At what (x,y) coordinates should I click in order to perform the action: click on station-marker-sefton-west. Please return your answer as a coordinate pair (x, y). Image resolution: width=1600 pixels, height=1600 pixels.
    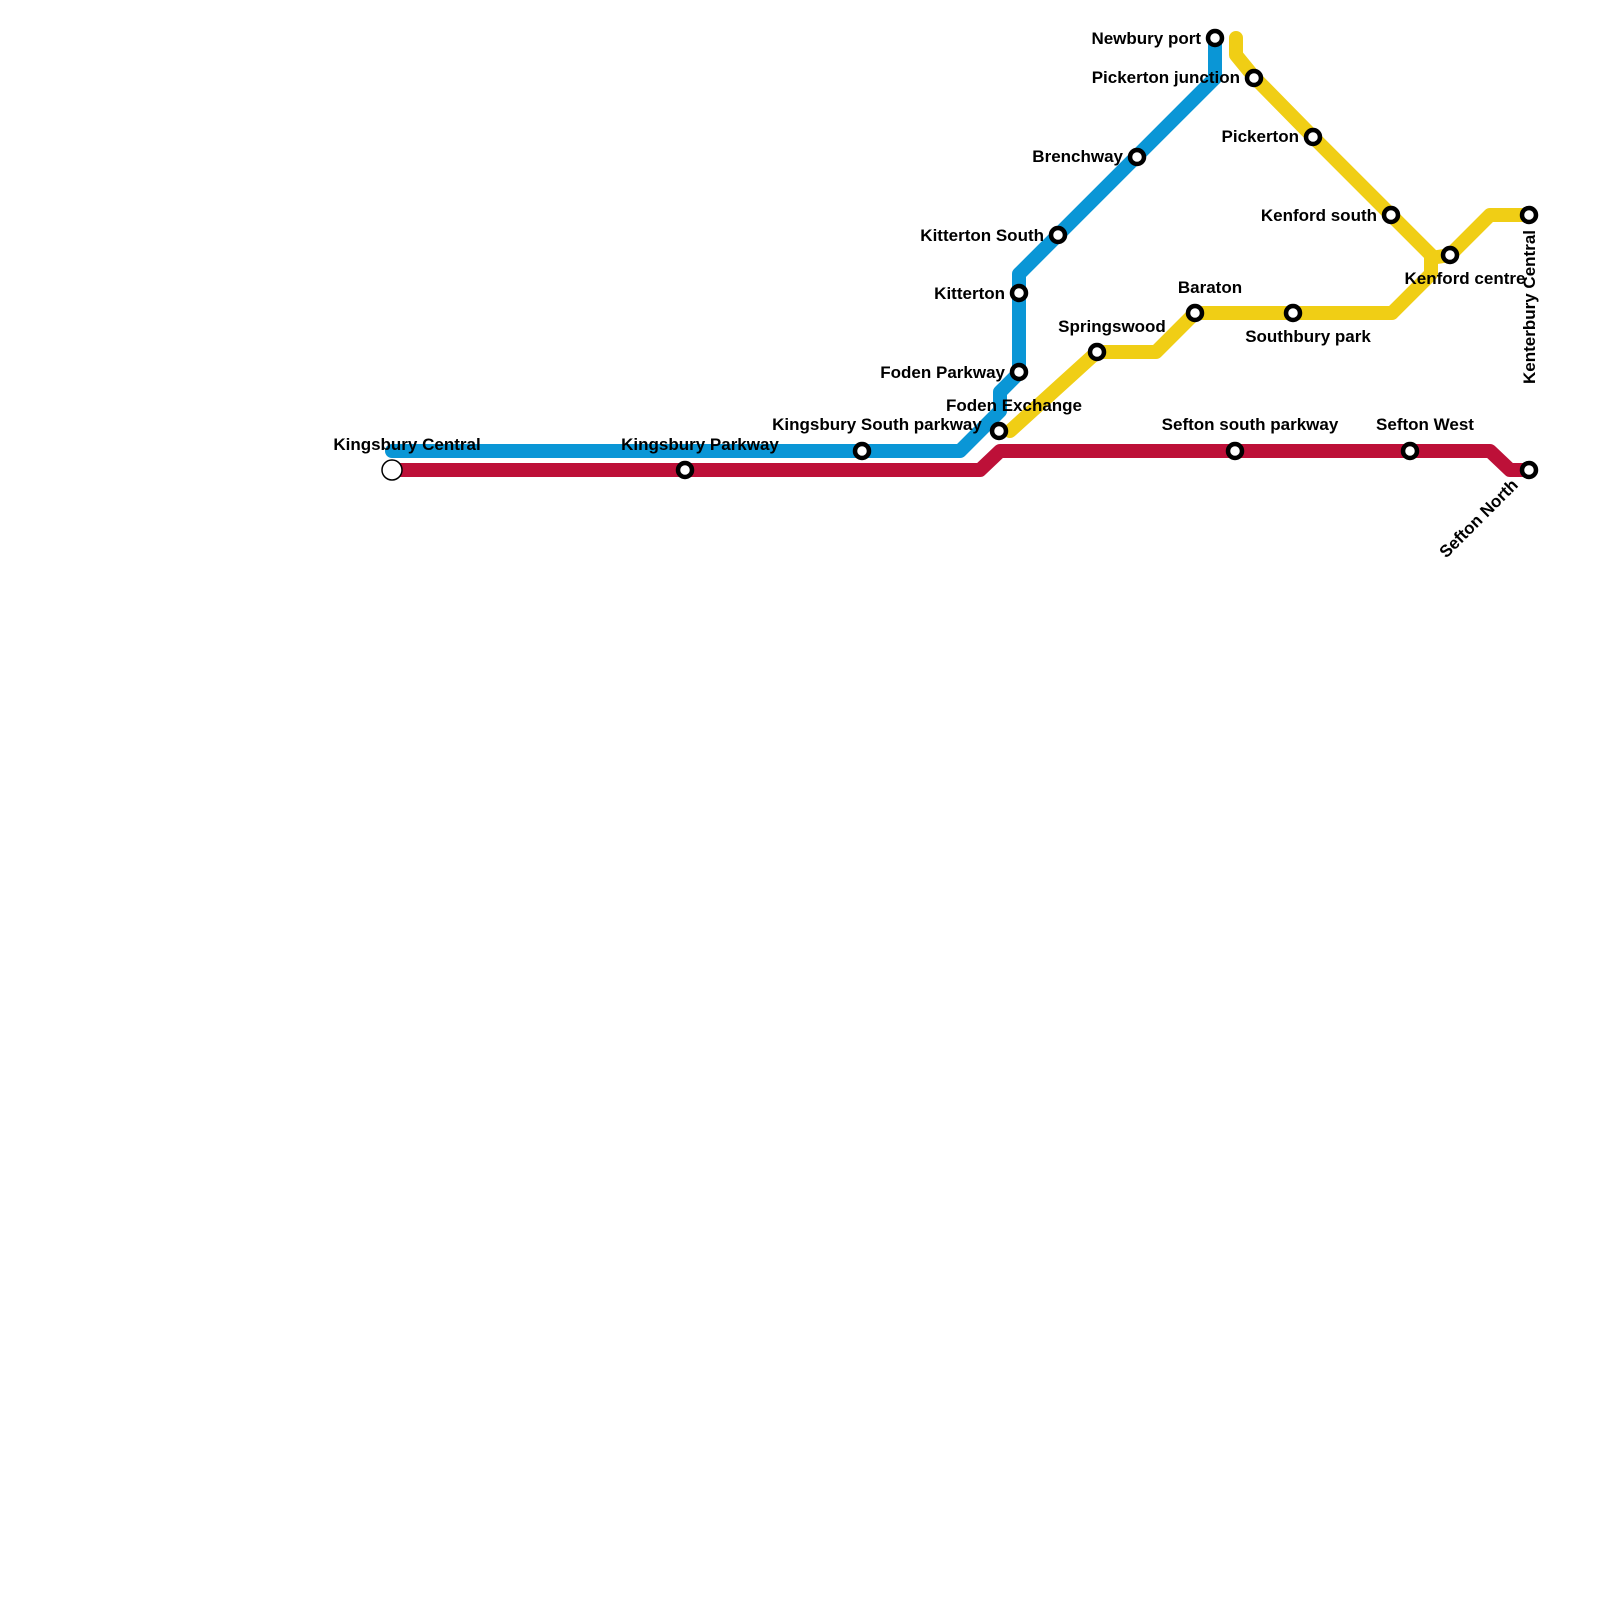
    Looking at the image, I should click on (1410, 451).